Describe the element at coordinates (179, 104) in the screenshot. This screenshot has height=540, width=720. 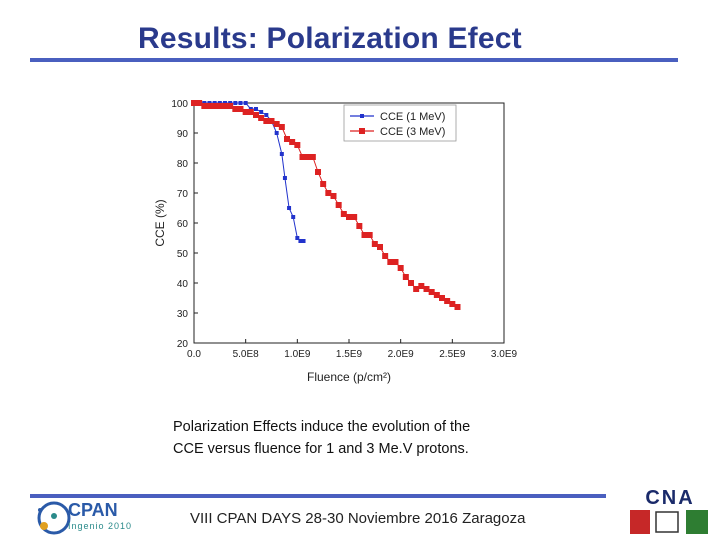
I see `y-tick-label: 100` at that location.